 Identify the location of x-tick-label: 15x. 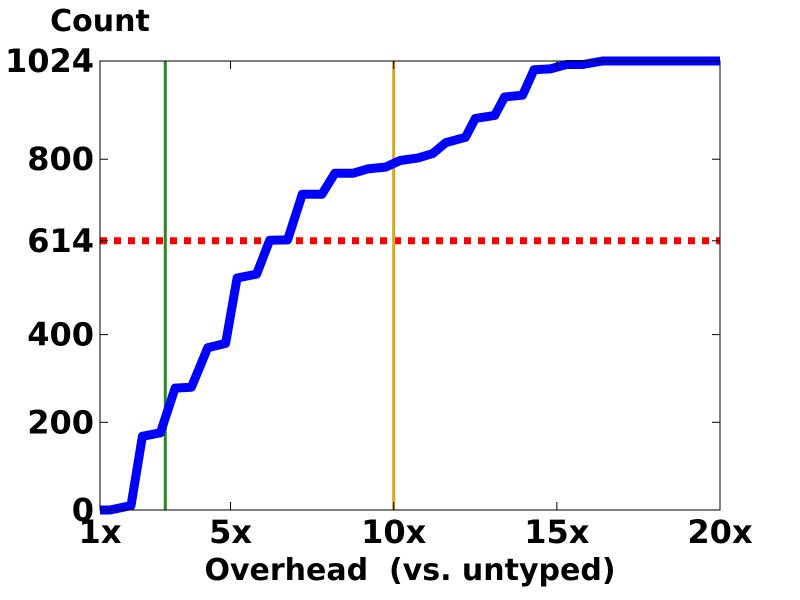
(557, 532).